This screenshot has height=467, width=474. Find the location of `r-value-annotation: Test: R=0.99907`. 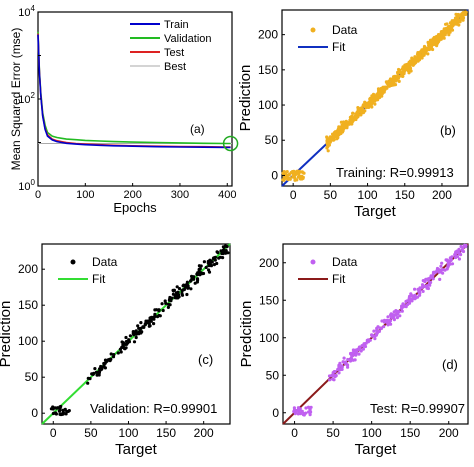

r-value-annotation: Test: R=0.99907 is located at coordinates (417, 408).